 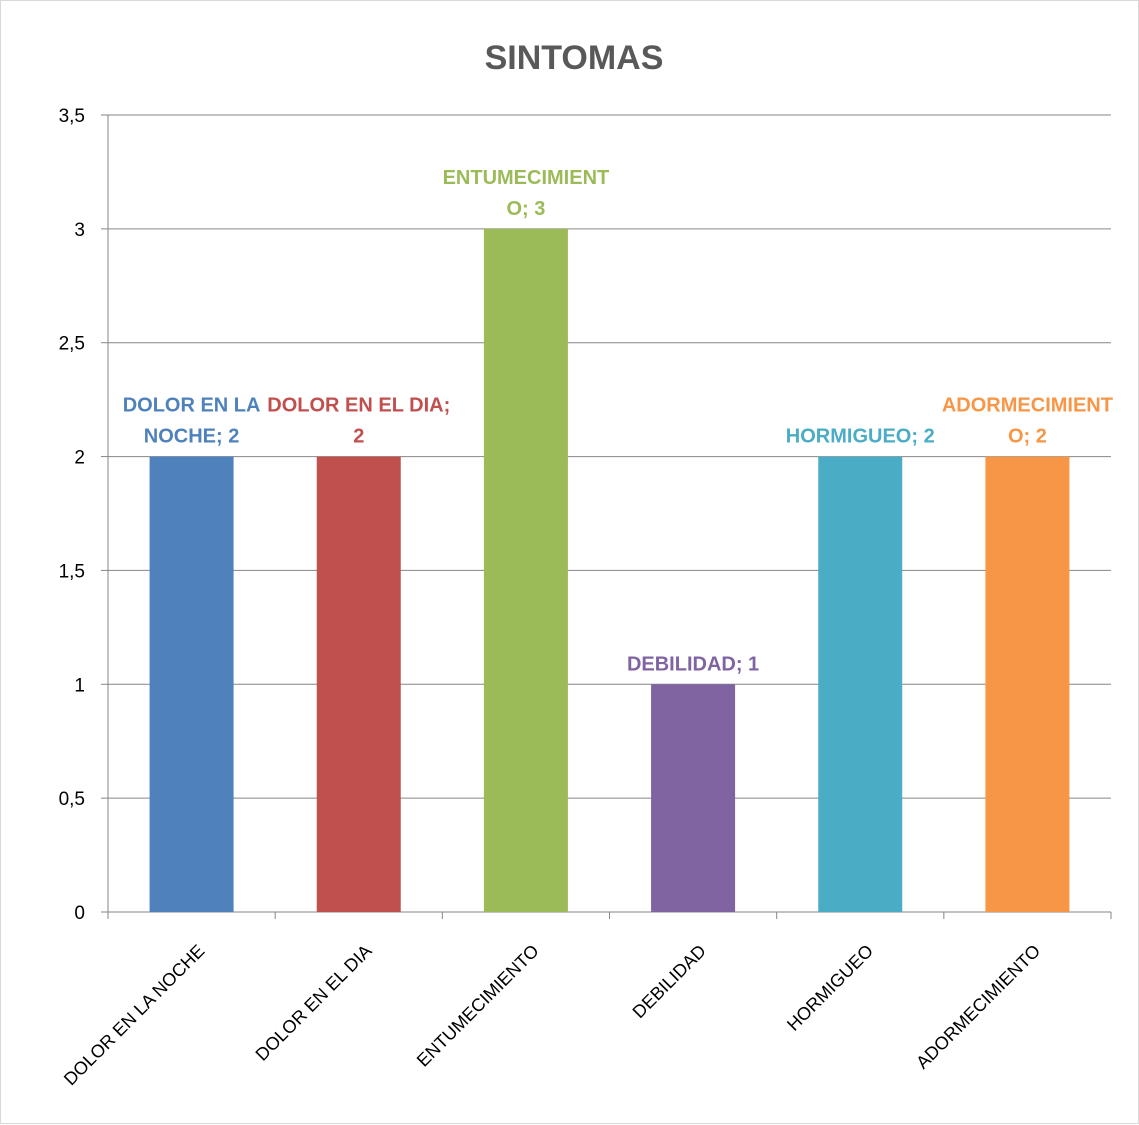 What do you see at coordinates (478, 1006) in the screenshot?
I see `x-tick-label: ENTUMECIMIENTO` at bounding box center [478, 1006].